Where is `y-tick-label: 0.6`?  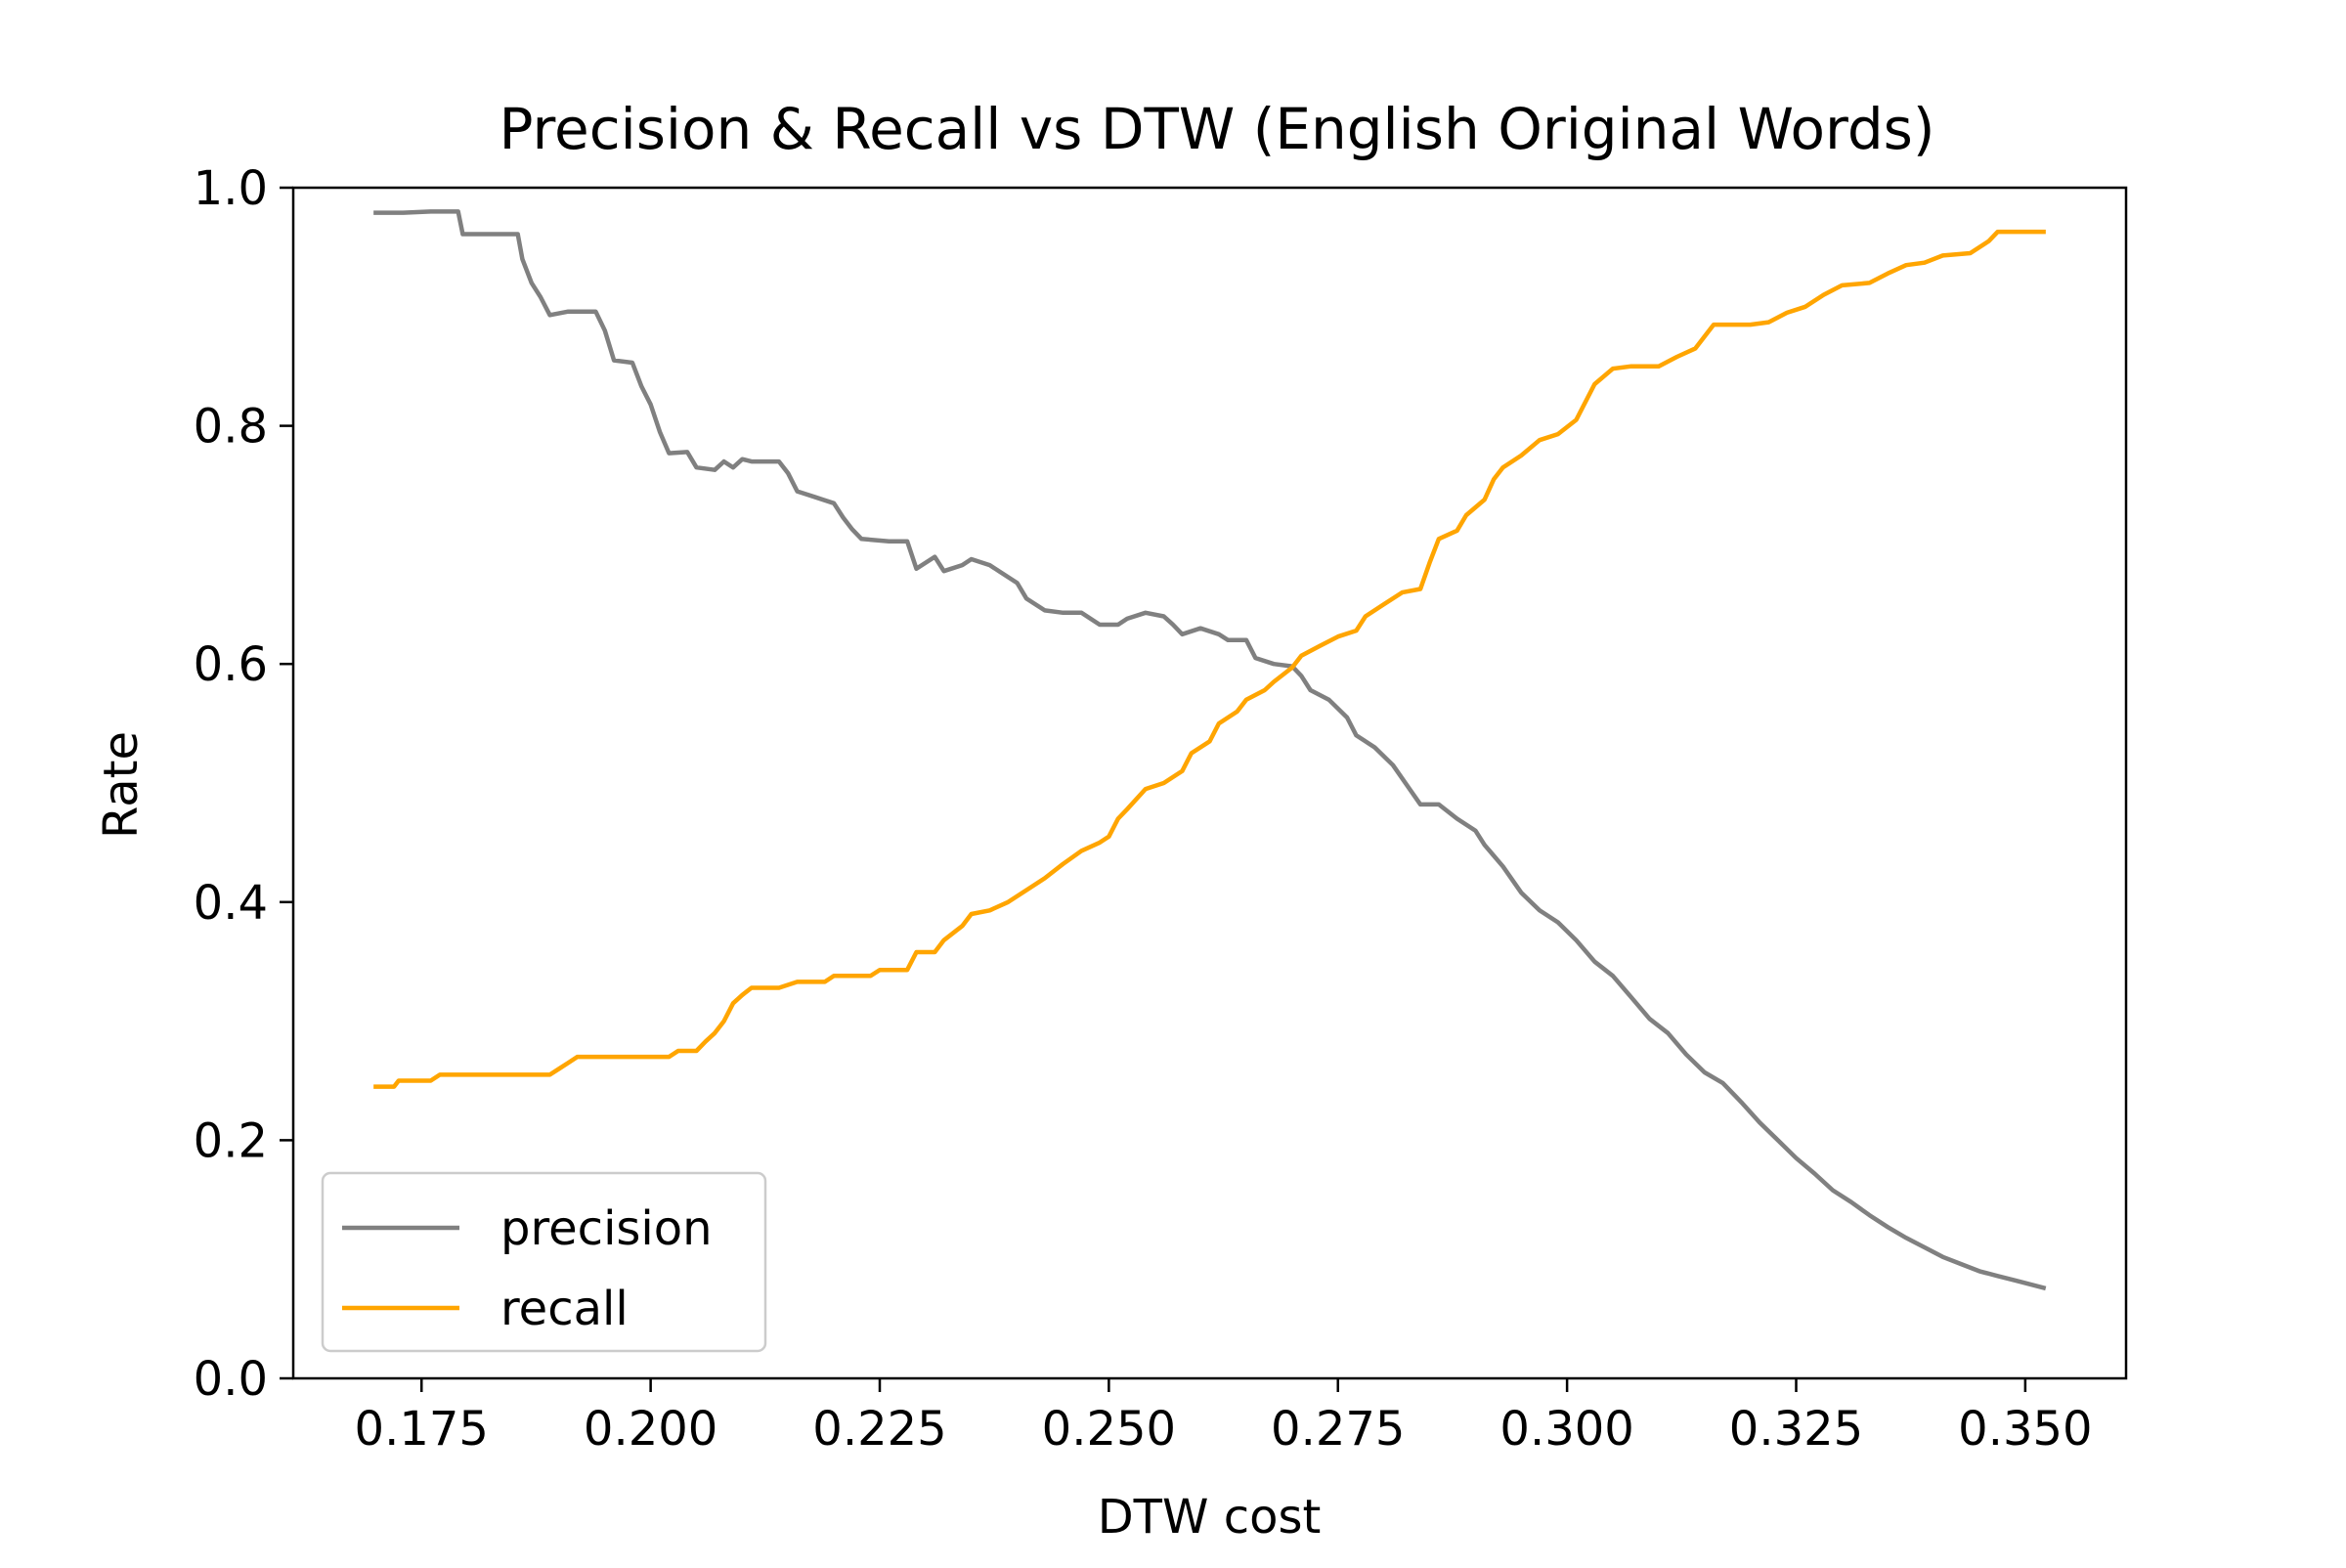
y-tick-label: 0.6 is located at coordinates (231, 664).